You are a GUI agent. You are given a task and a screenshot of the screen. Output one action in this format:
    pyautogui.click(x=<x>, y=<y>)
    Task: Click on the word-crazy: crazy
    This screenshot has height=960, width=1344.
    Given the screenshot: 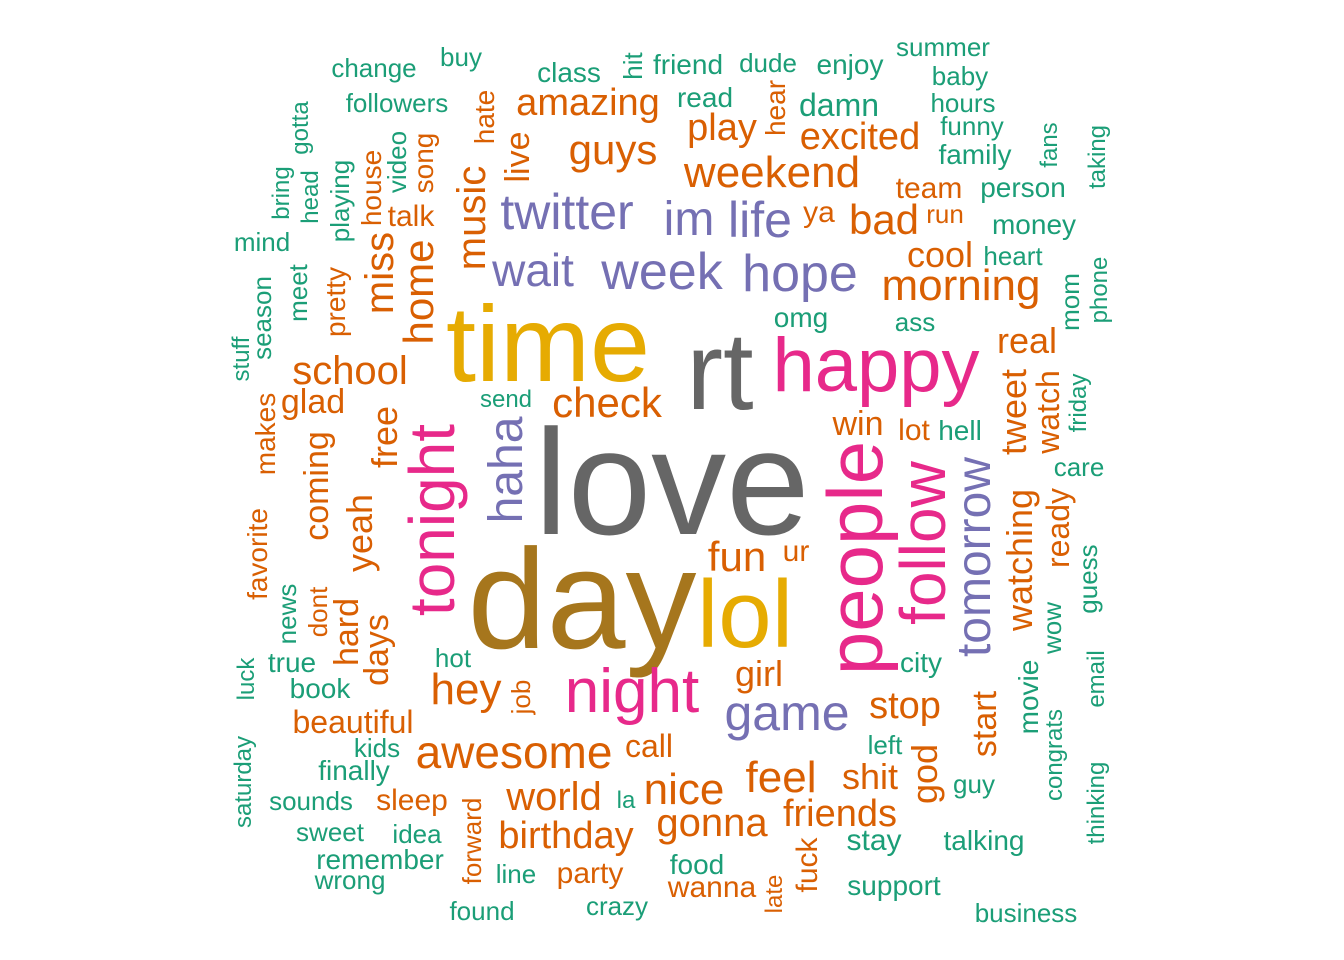 What is the action you would take?
    pyautogui.click(x=617, y=906)
    